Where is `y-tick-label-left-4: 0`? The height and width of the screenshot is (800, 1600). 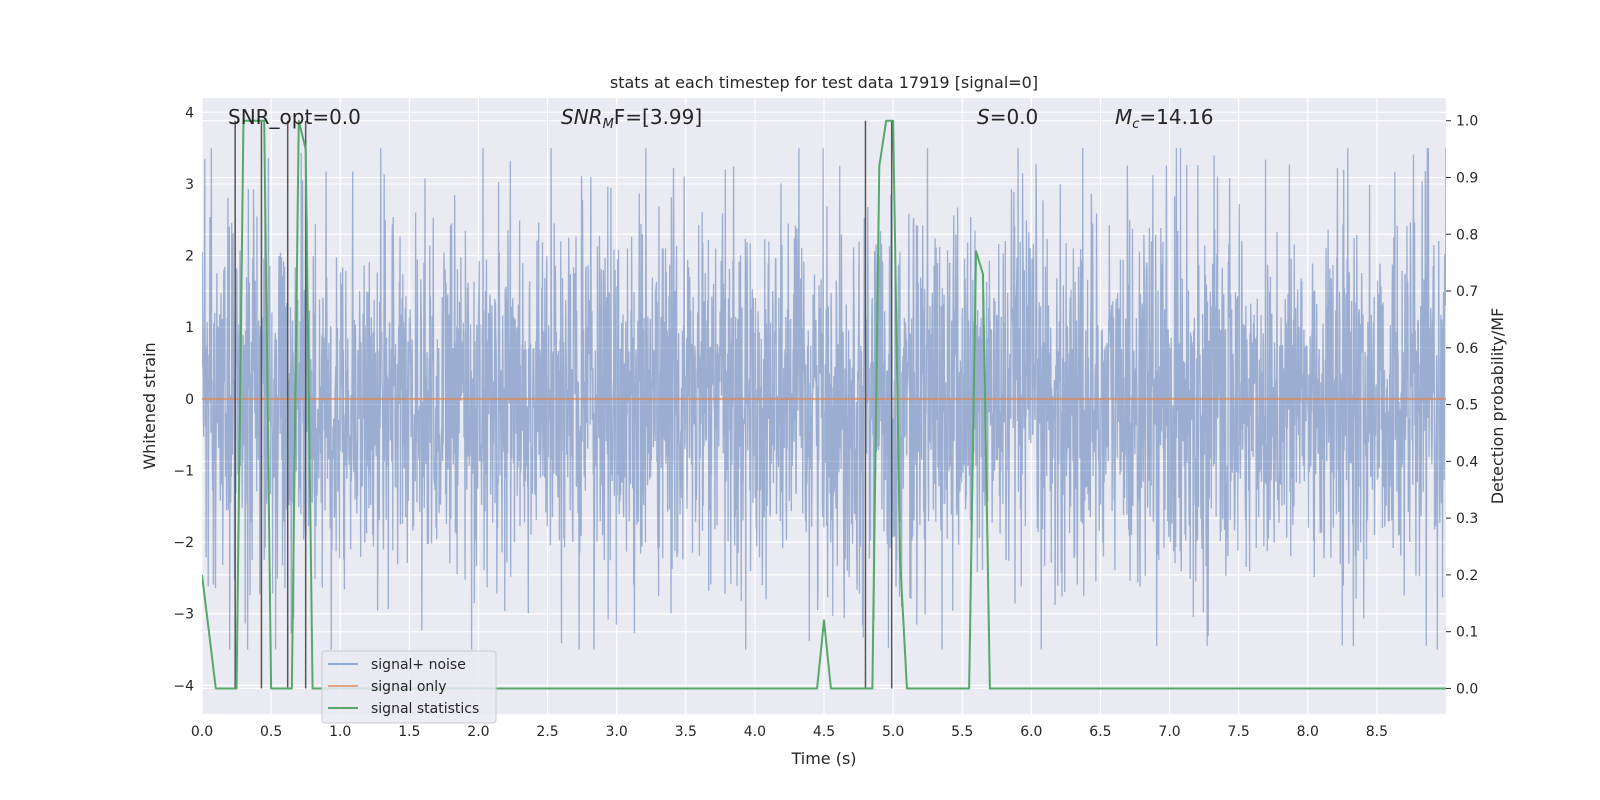 y-tick-label-left-4: 0 is located at coordinates (189, 400).